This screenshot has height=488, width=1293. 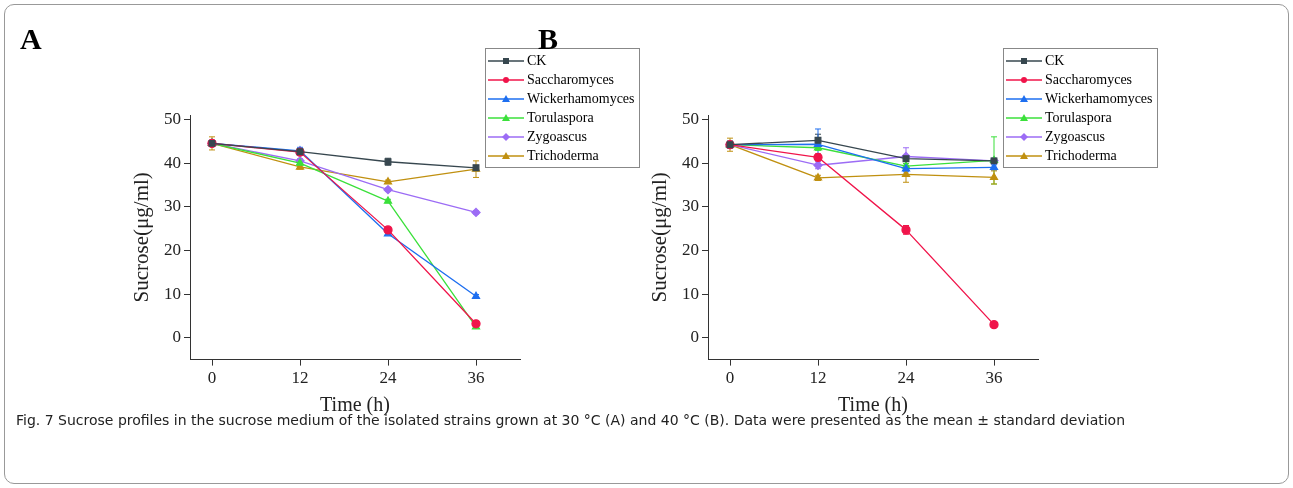 What do you see at coordinates (548, 38) in the screenshot?
I see `chart-title: B` at bounding box center [548, 38].